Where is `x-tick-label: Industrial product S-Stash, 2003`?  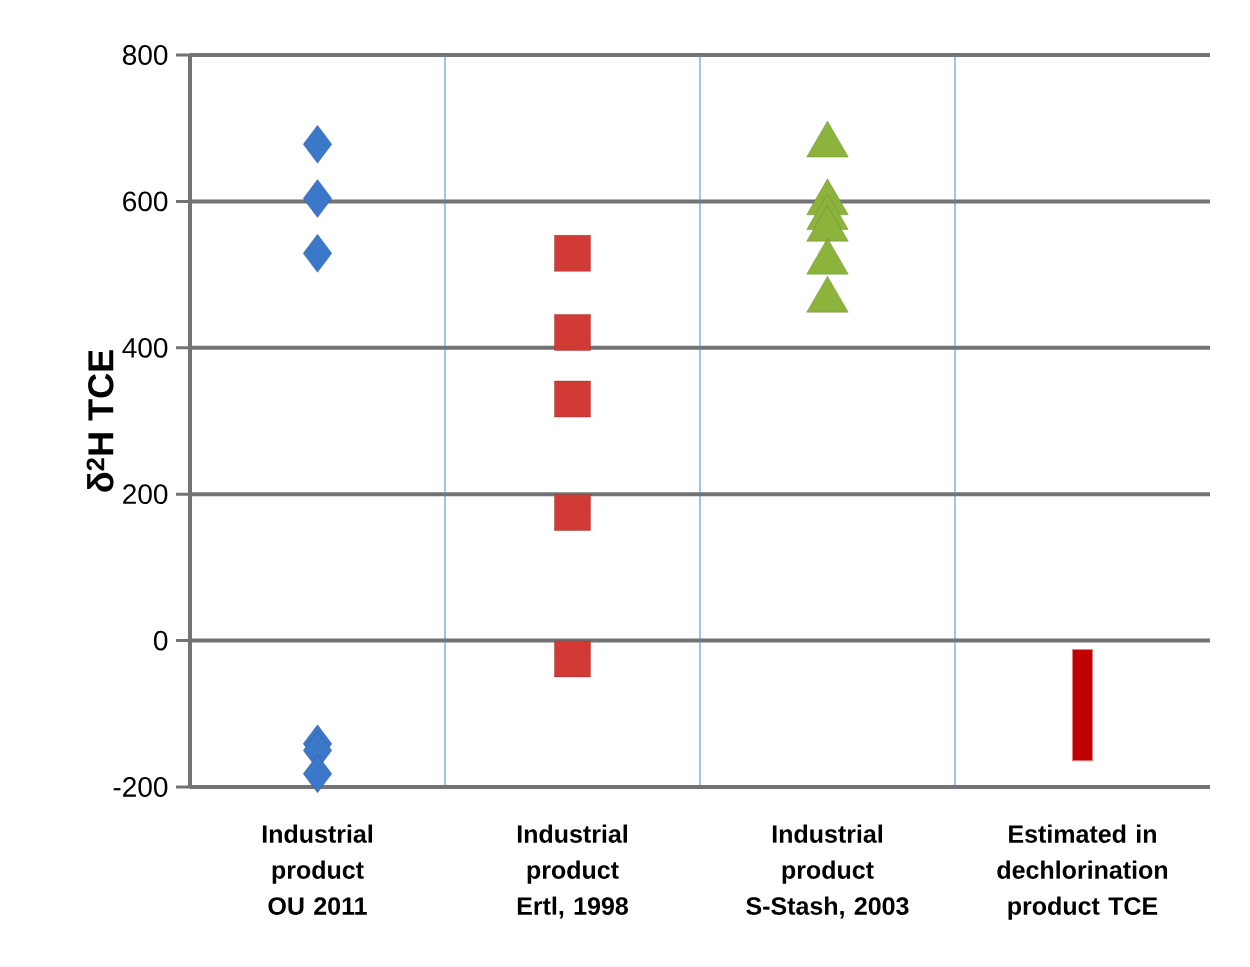
x-tick-label: Industrial product S-Stash, 2003 is located at coordinates (827, 871).